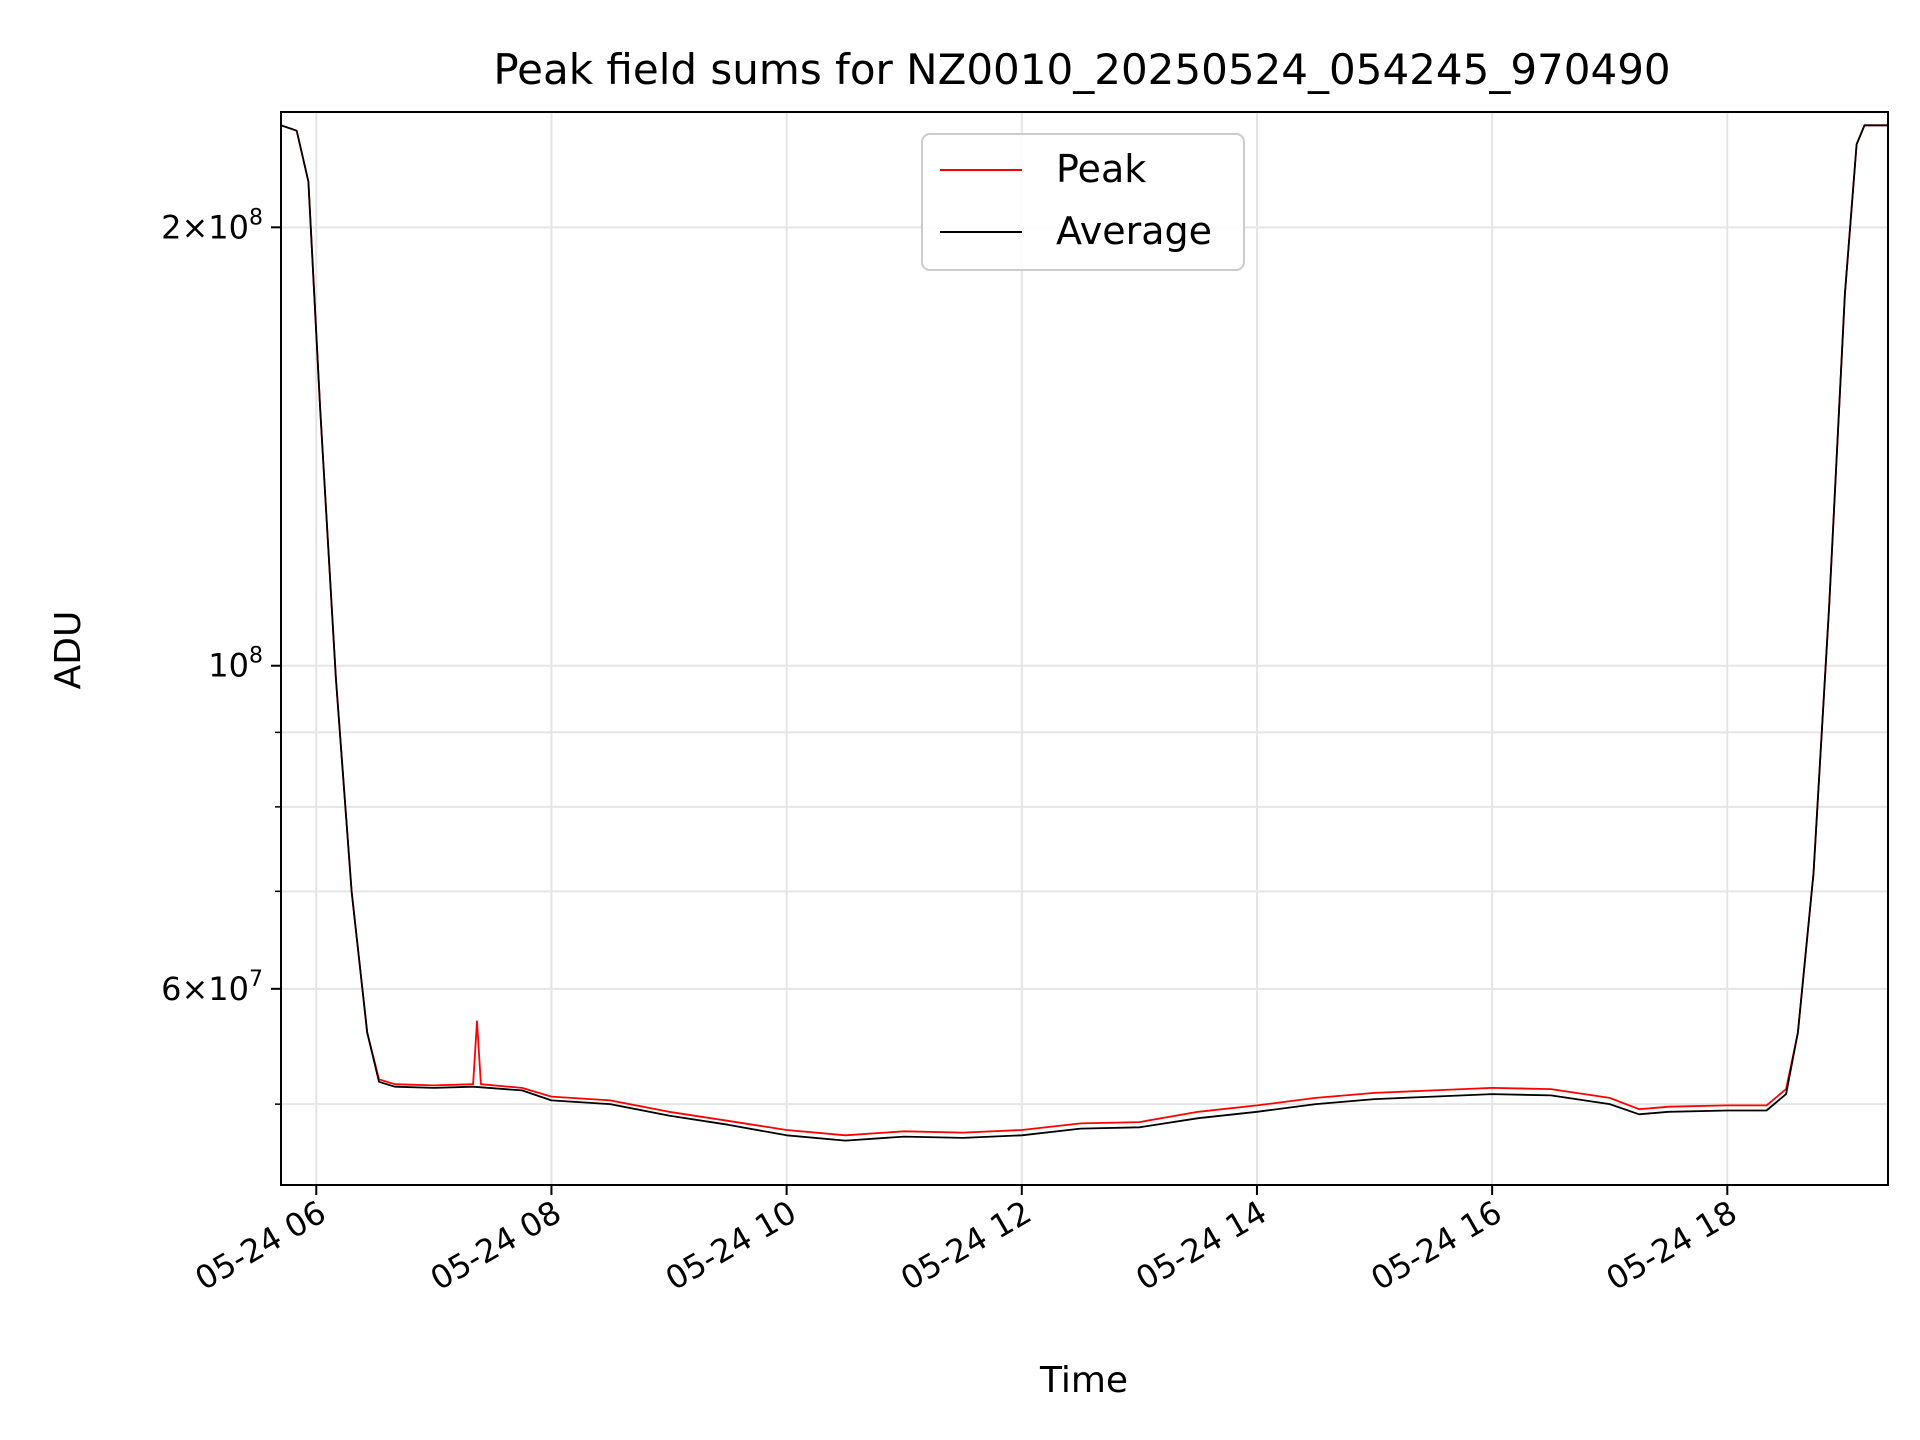  I want to click on y-tick-mantissa: 6, so click(171, 989).